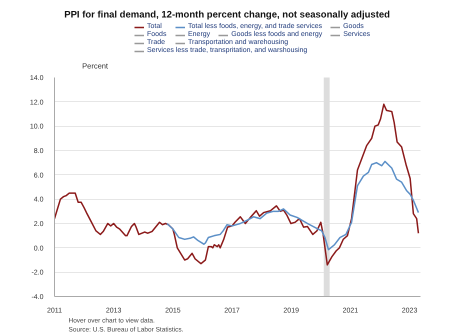 This screenshot has width=450, height=333. What do you see at coordinates (227, 15) in the screenshot?
I see `chart-title: PPI for final demand, 12-month percent change, not seasonally adjusted` at bounding box center [227, 15].